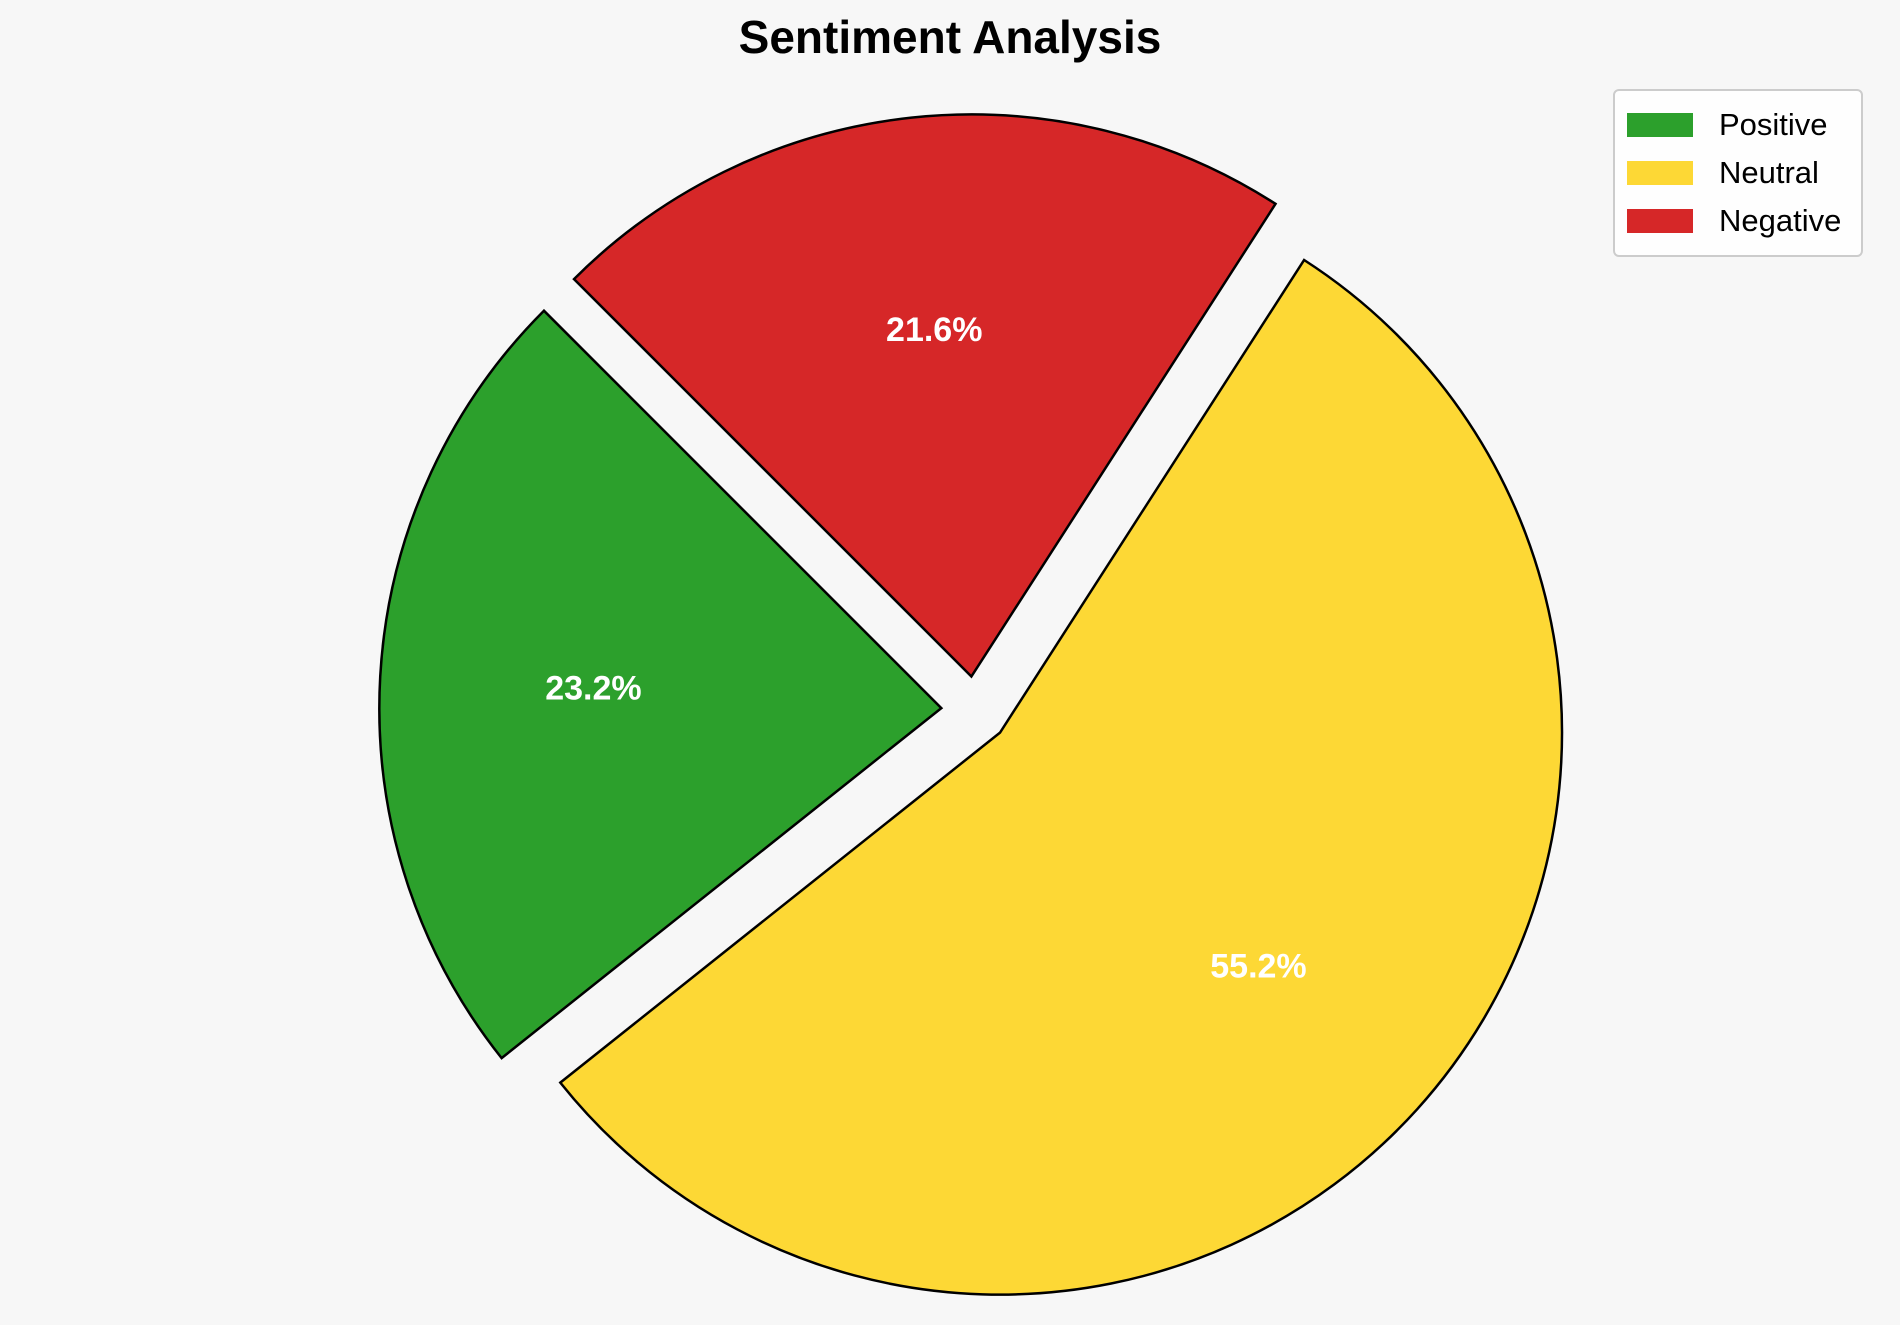  What do you see at coordinates (1773, 124) in the screenshot?
I see `legend-label-positive: Positive` at bounding box center [1773, 124].